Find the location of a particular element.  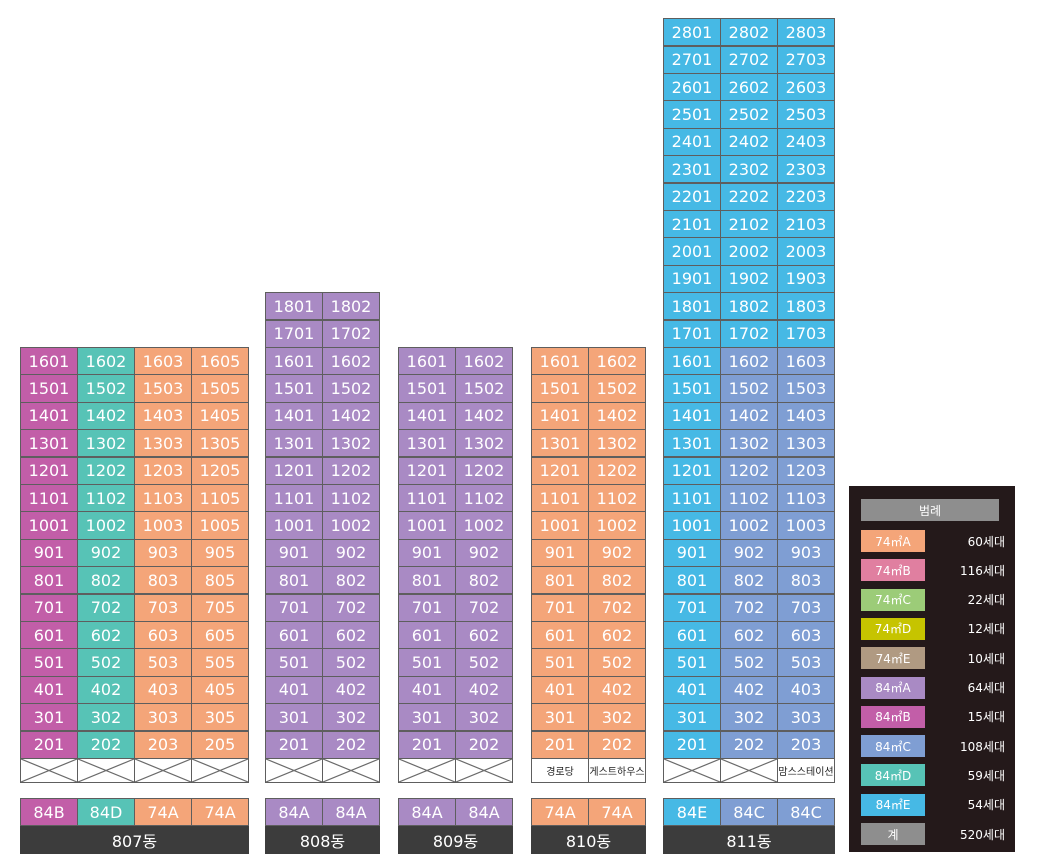

unit-cell: 405 is located at coordinates (220, 690).